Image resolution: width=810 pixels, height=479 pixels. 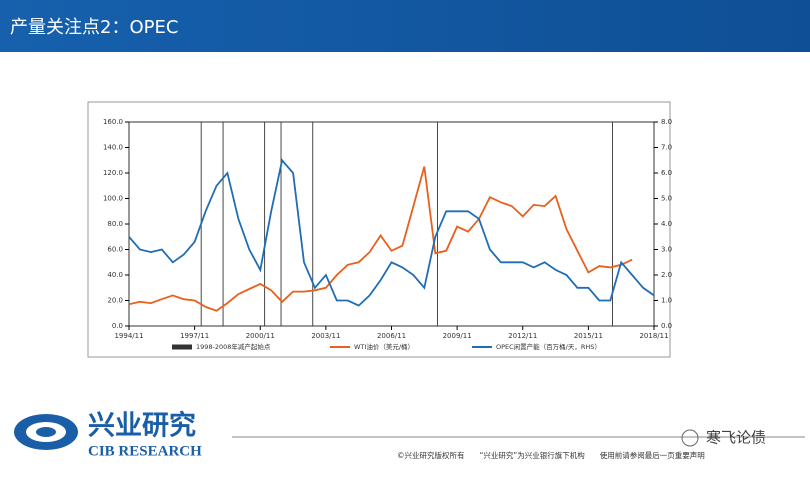 I want to click on y2-tick-label: 6.0, so click(x=666, y=173).